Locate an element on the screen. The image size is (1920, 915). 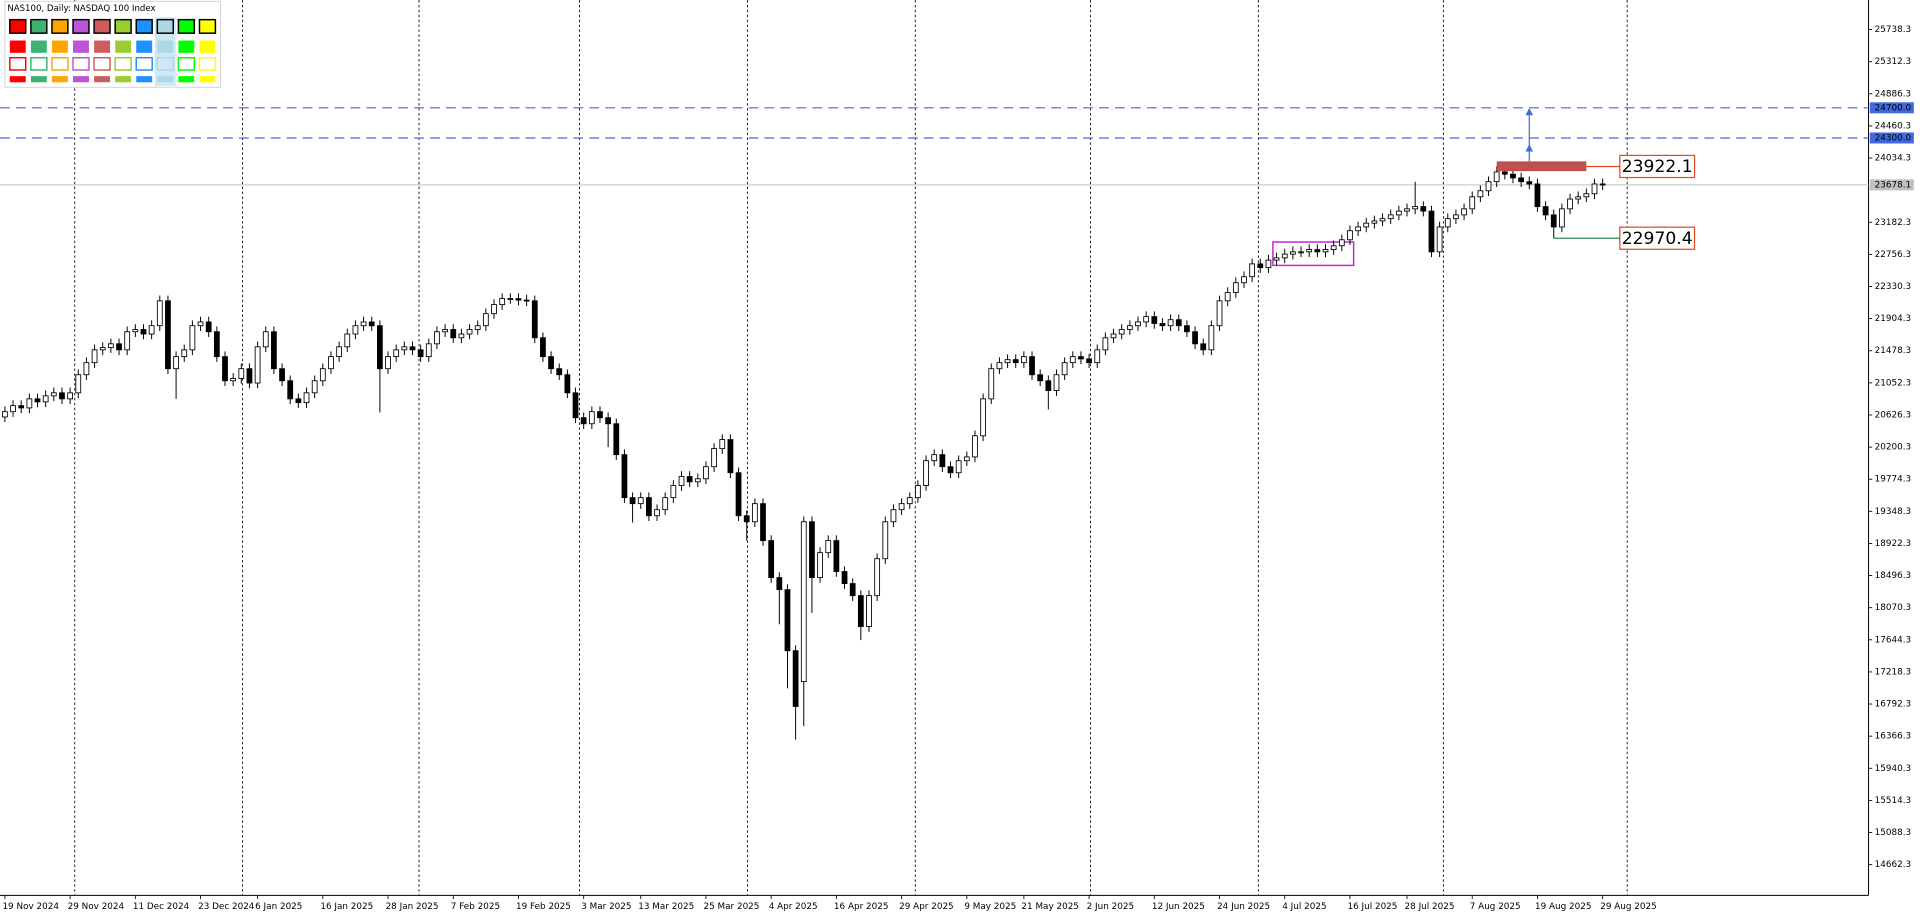
x-tick-label: 25 Mar 2025 is located at coordinates (732, 907).